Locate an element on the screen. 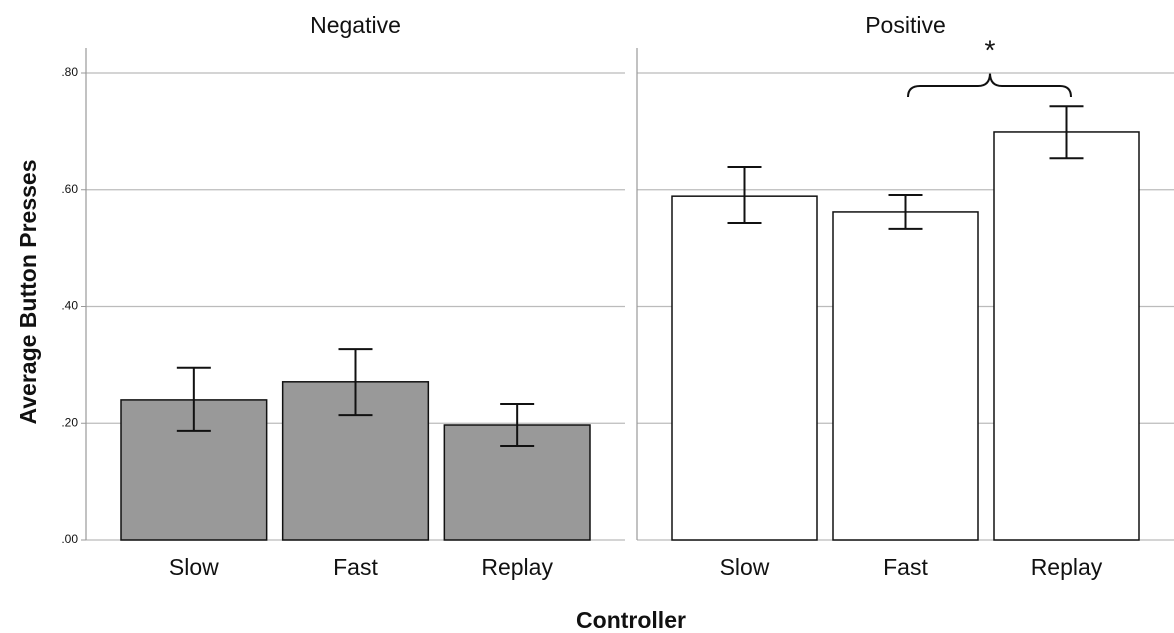 The width and height of the screenshot is (1174, 633). y-axis-title: Average Button Presses is located at coordinates (28, 291).